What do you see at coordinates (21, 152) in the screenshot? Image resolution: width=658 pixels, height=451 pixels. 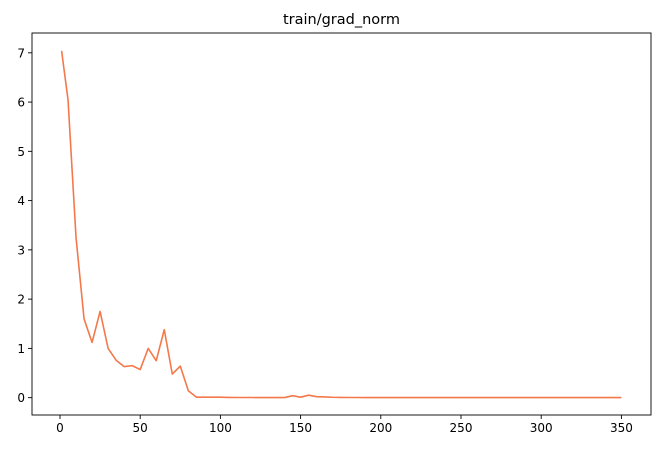 I see `y-tick-label: 5` at bounding box center [21, 152].